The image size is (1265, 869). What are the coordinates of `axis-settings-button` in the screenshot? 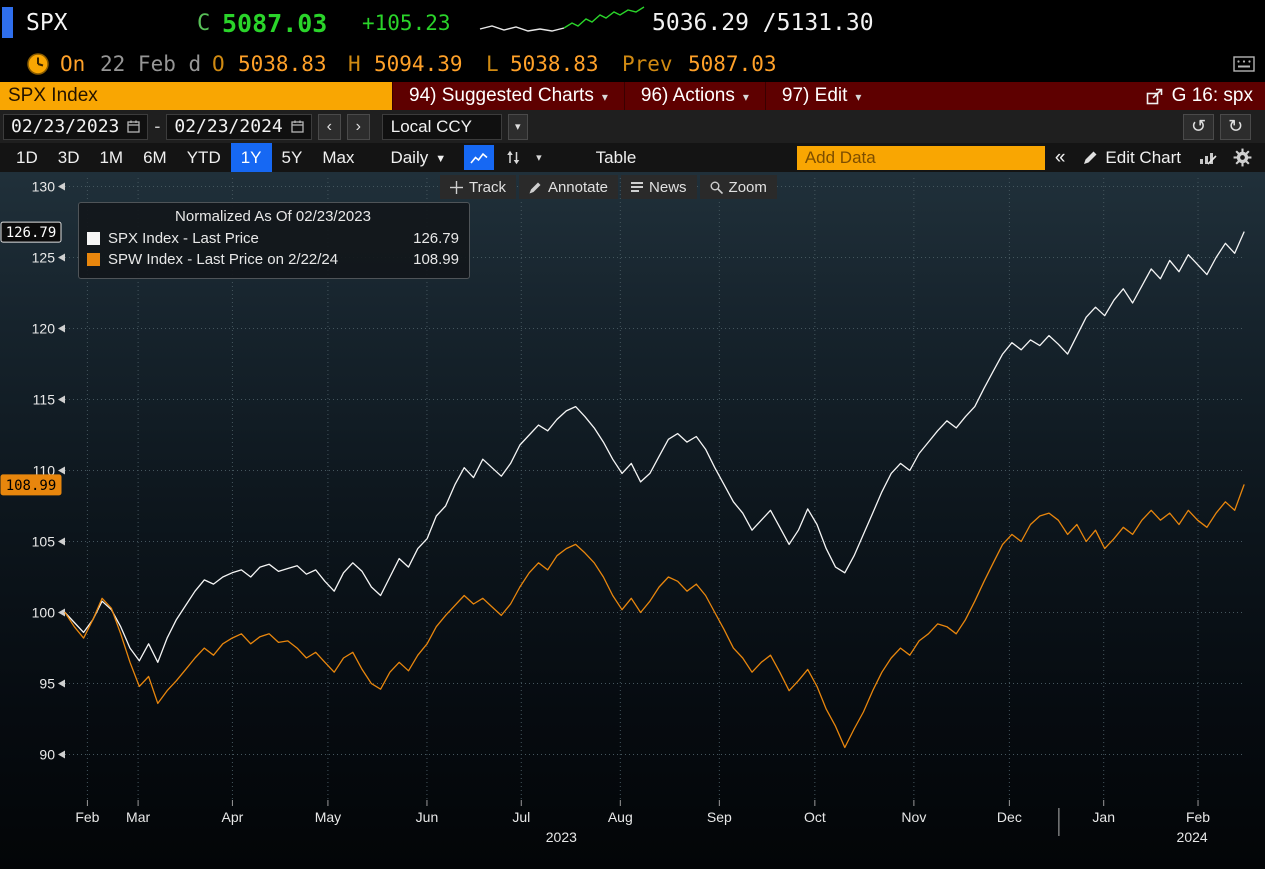 It's located at (513, 157).